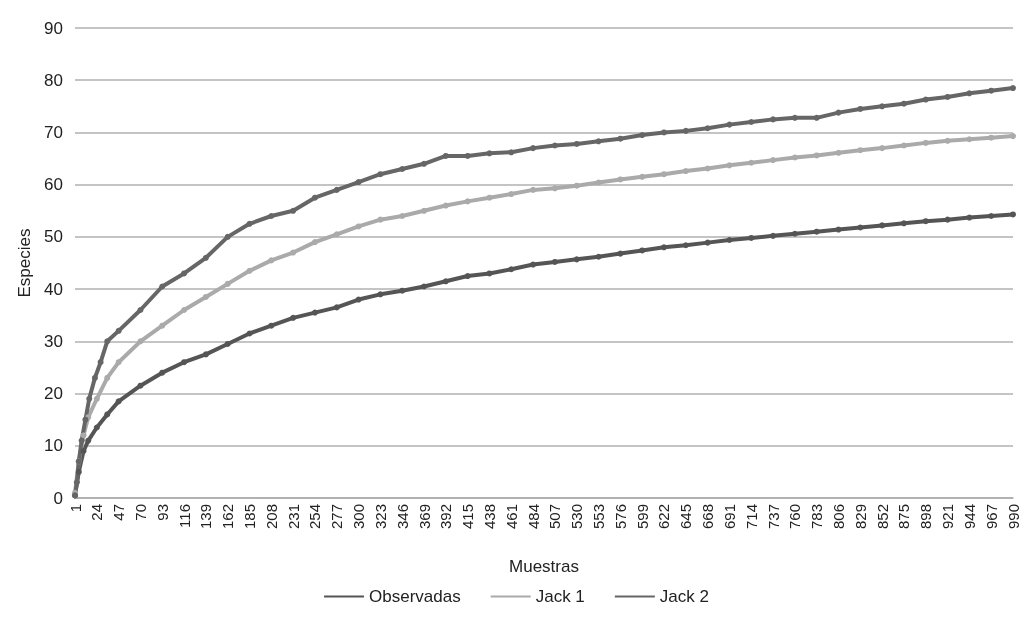 The width and height of the screenshot is (1033, 623). Describe the element at coordinates (751, 517) in the screenshot. I see `x-tick-label: 714` at that location.